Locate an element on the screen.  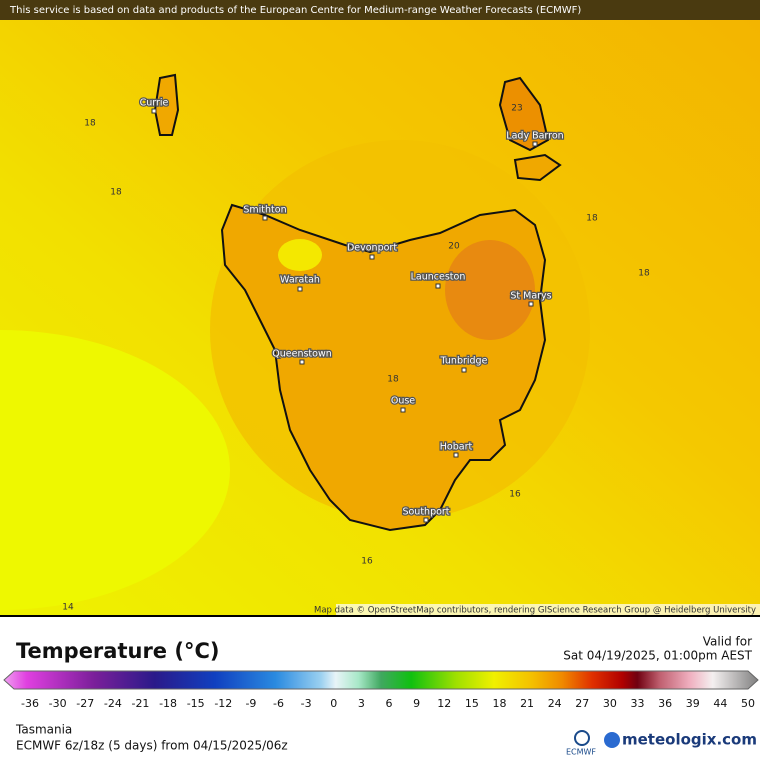
scale-tick-label: 12 is located at coordinates (444, 703).